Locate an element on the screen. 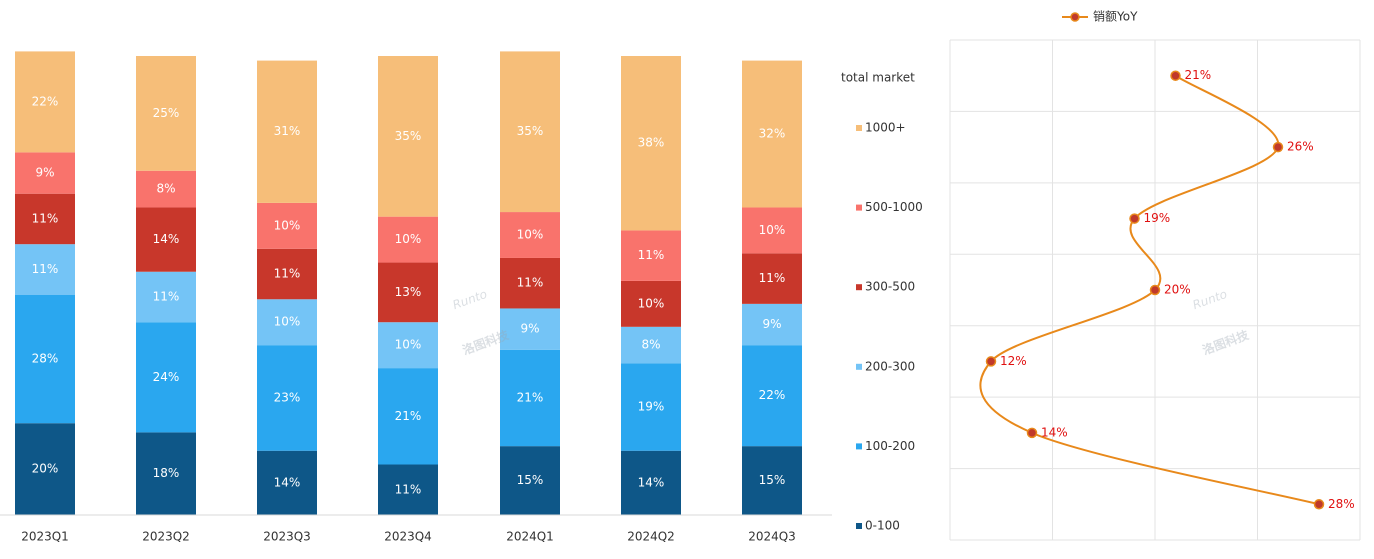 The height and width of the screenshot is (559, 1374). data-label: 25% is located at coordinates (166, 113).